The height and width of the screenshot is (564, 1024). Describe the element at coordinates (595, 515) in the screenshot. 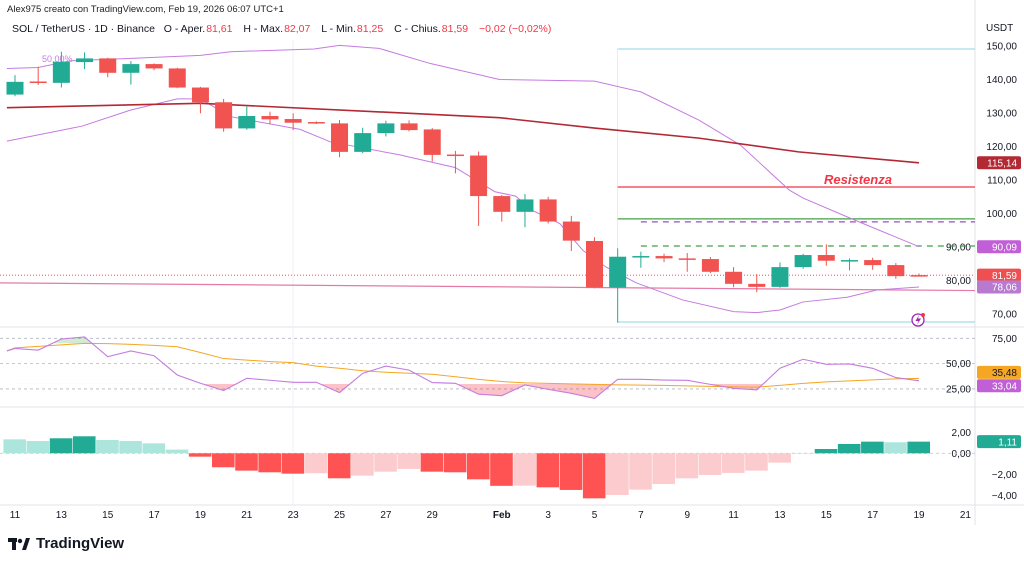

I see `time-tick-label: 5` at that location.